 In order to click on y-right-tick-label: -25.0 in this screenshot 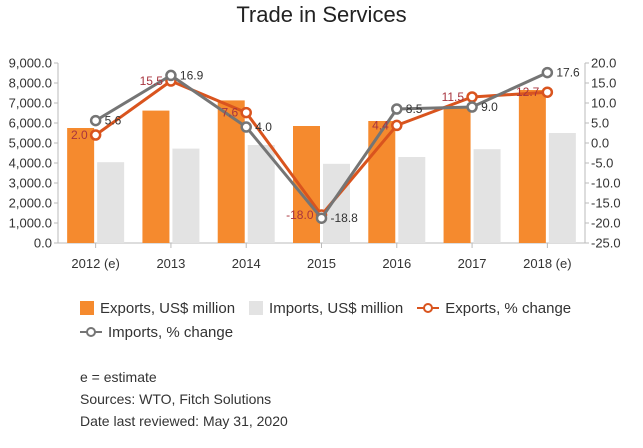, I will do `click(606, 243)`.